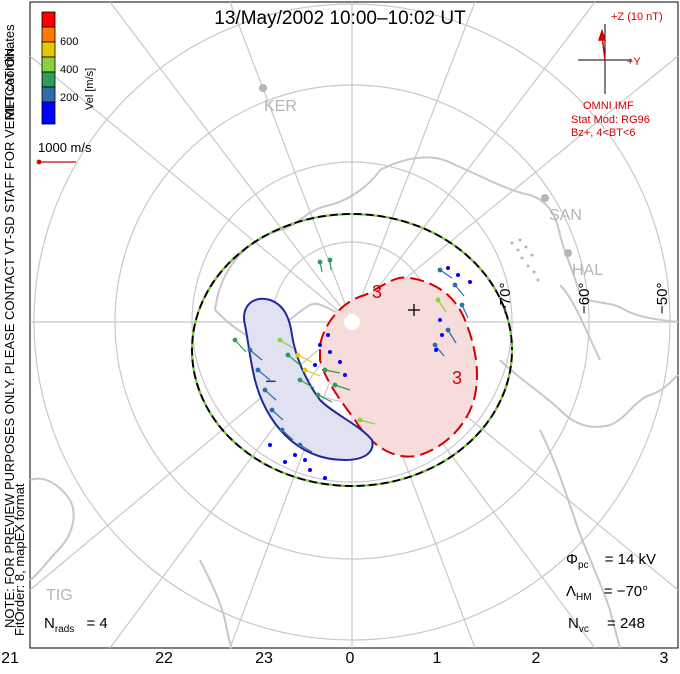 Image resolution: width=680 pixels, height=674 pixels. Describe the element at coordinates (637, 17) in the screenshot. I see `imf-z-label: +Z (10 nT)` at that location.